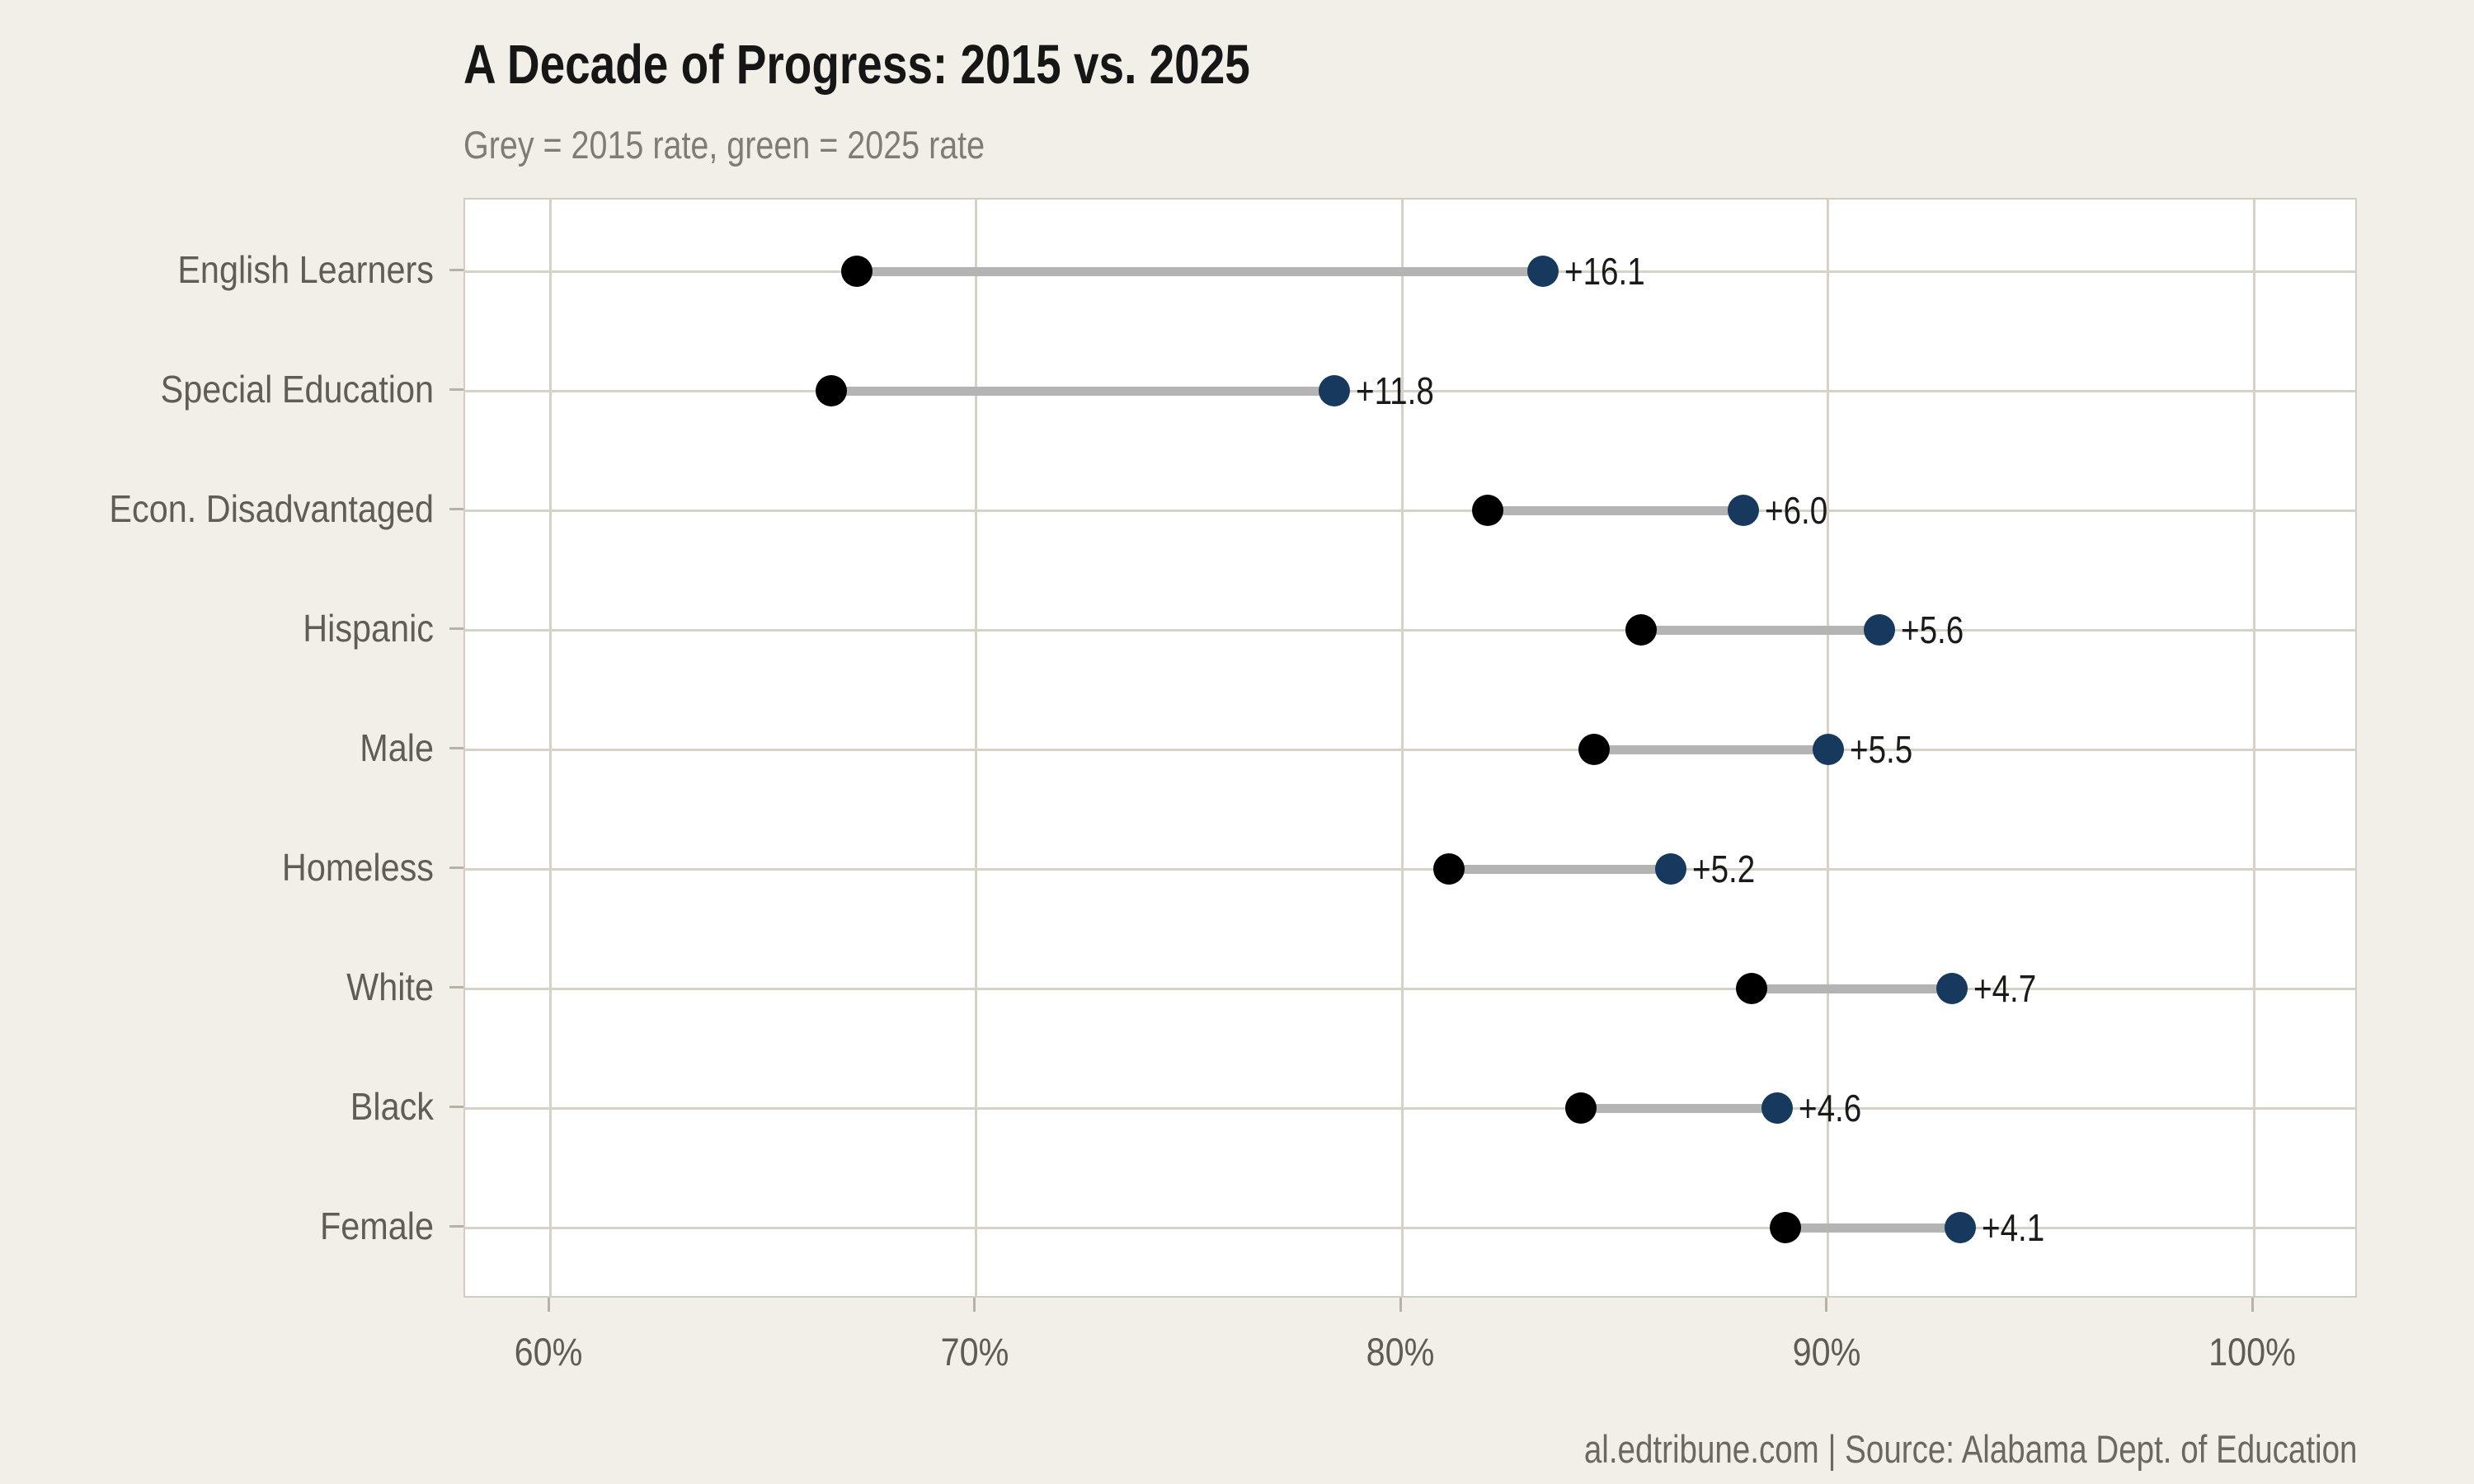 The height and width of the screenshot is (1484, 2474). What do you see at coordinates (1932, 629) in the screenshot?
I see `delta-label: +5.6` at bounding box center [1932, 629].